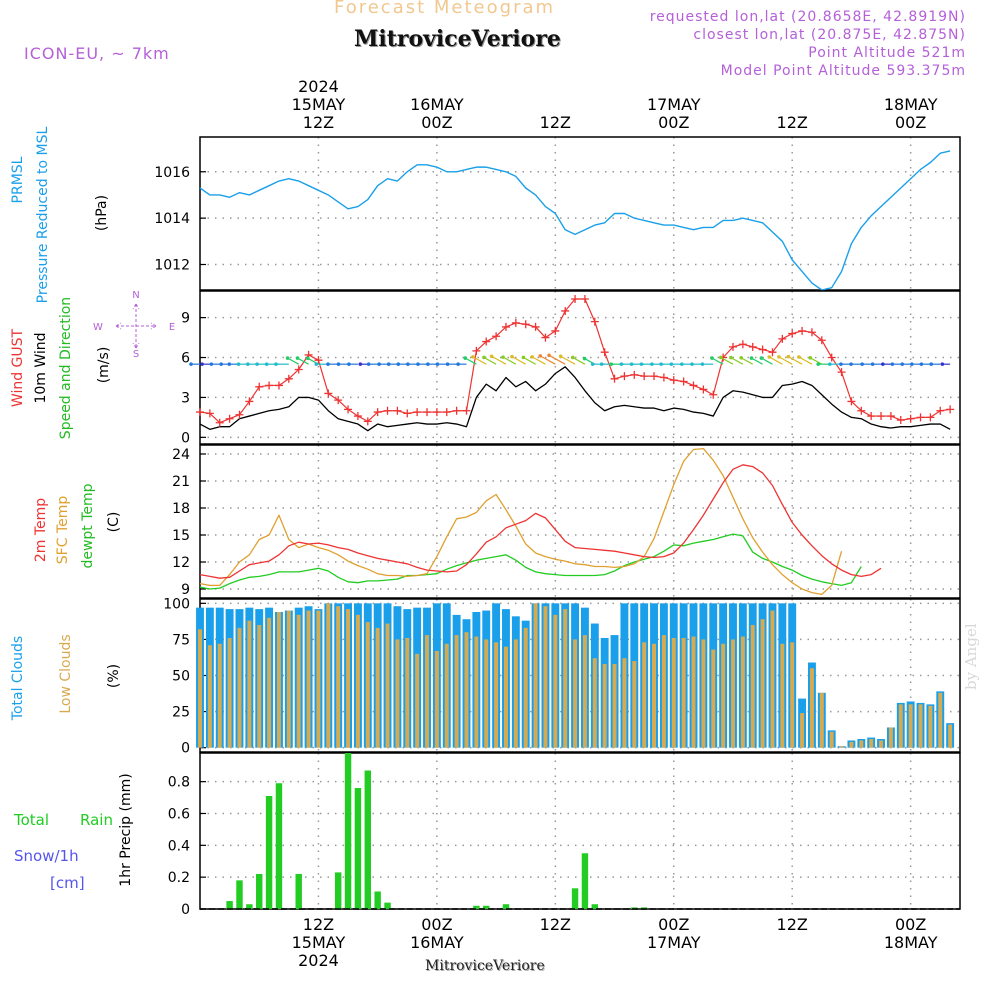 This screenshot has height=1000, width=1000. I want to click on clouds-ylabel-low: Low Clouds, so click(66, 673).